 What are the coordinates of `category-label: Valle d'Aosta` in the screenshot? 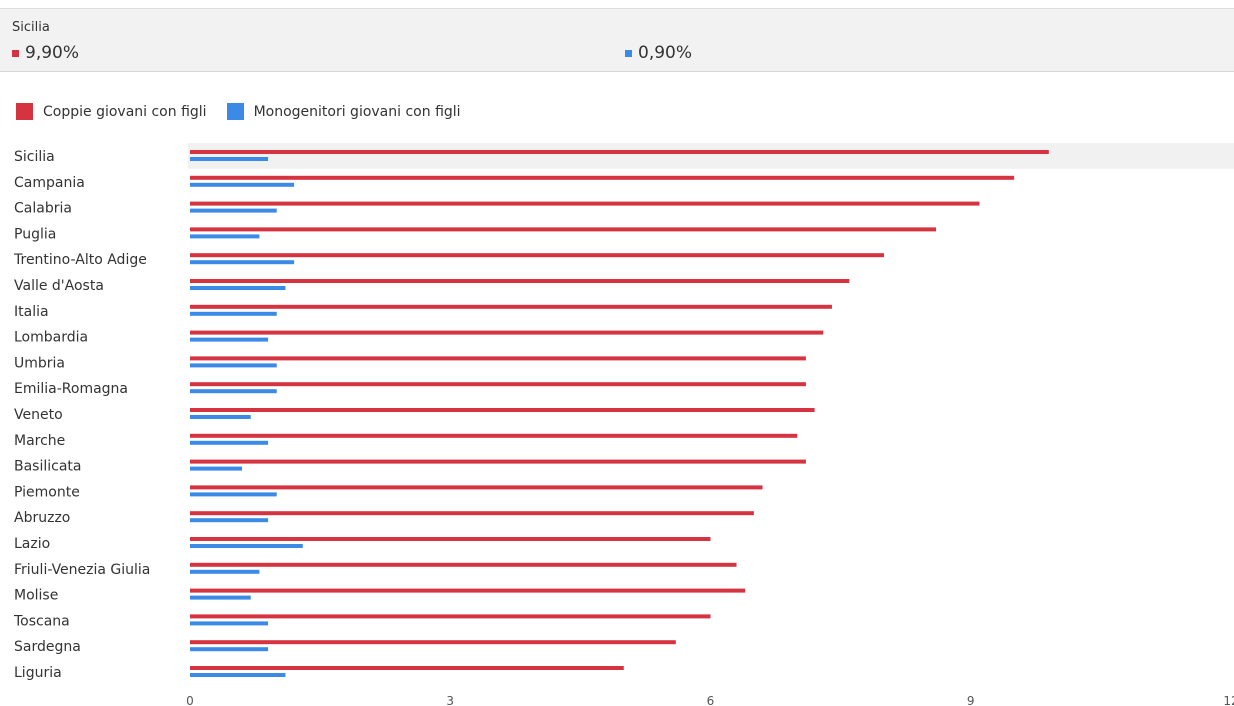 It's located at (59, 286).